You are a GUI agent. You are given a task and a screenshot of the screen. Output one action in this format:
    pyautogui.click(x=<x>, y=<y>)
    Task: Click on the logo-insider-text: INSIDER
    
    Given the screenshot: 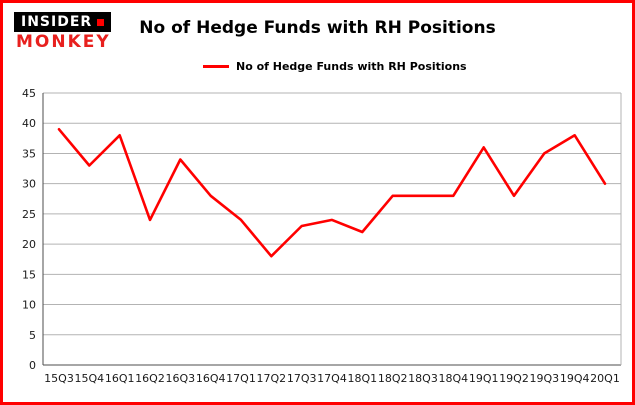 What is the action you would take?
    pyautogui.click(x=63, y=22)
    